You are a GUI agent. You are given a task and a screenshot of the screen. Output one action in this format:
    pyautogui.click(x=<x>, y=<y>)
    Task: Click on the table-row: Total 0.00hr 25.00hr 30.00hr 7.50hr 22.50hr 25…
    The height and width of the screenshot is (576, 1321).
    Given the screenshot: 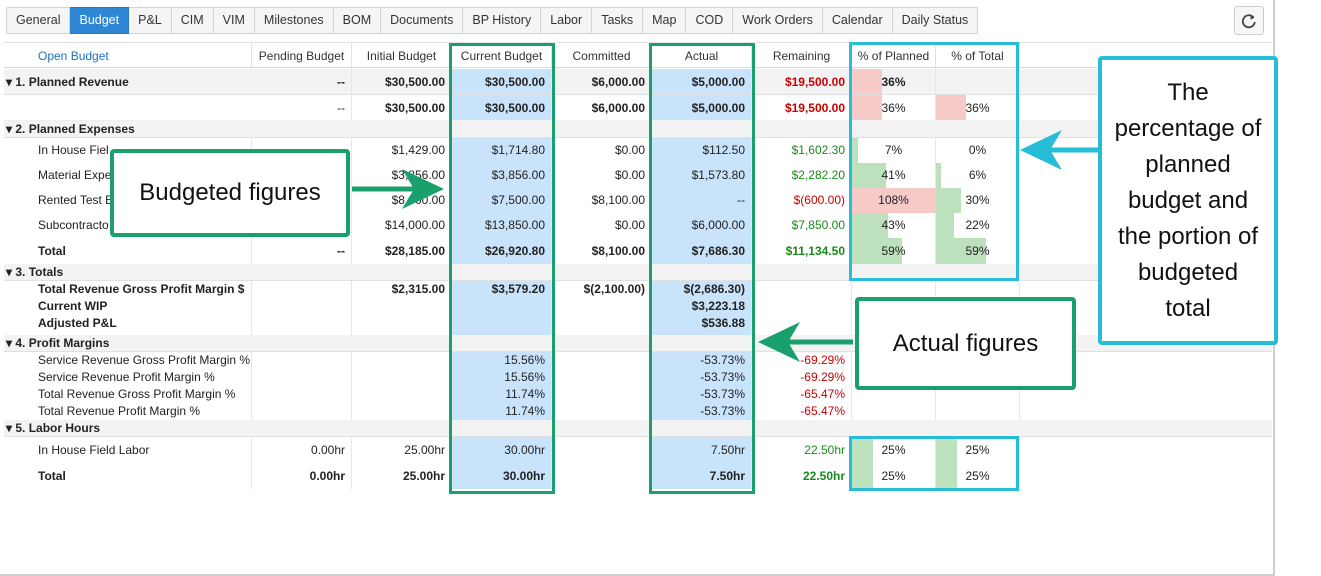 What is the action you would take?
    pyautogui.click(x=638, y=476)
    